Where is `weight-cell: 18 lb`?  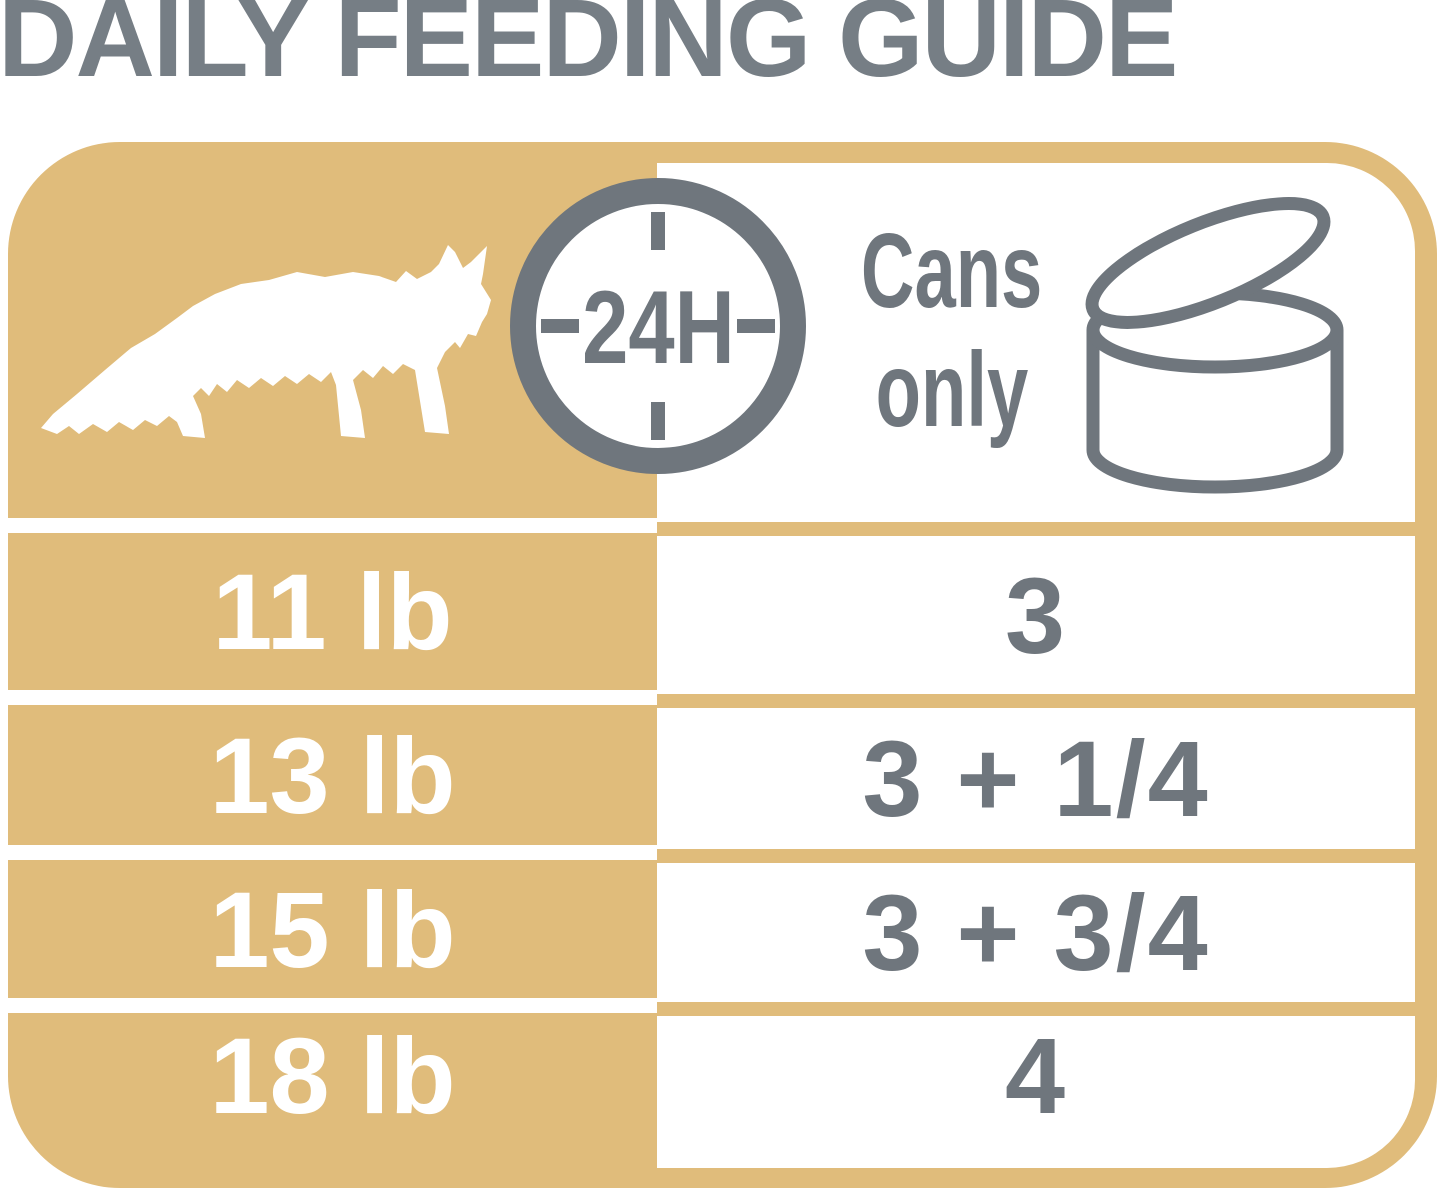 weight-cell: 18 lb is located at coordinates (332, 1075).